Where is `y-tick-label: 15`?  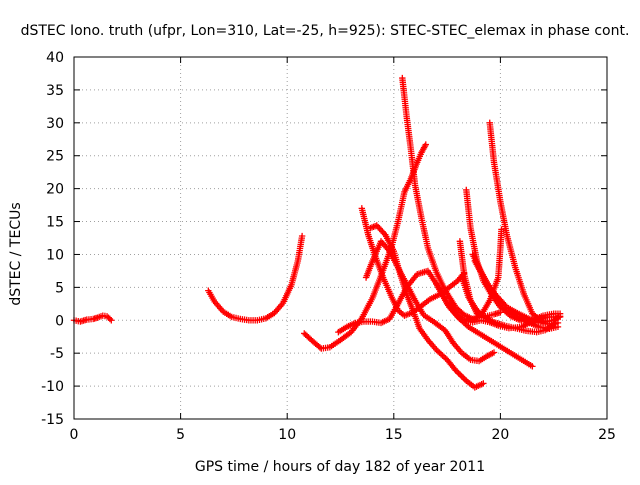 y-tick-label: 15 is located at coordinates (55, 223).